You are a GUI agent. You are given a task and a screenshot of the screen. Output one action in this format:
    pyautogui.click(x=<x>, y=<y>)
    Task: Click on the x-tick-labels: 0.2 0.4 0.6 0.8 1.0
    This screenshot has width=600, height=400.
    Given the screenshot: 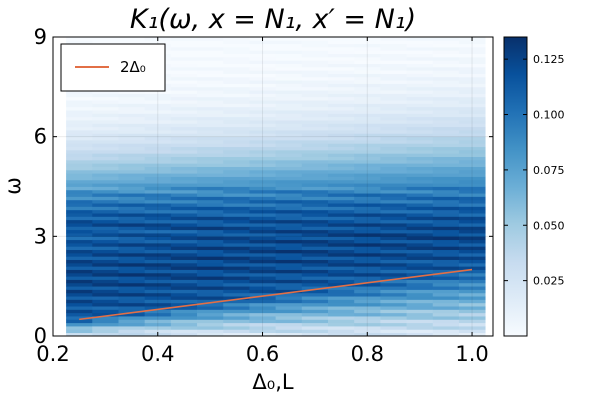 What is the action you would take?
    pyautogui.click(x=262, y=354)
    